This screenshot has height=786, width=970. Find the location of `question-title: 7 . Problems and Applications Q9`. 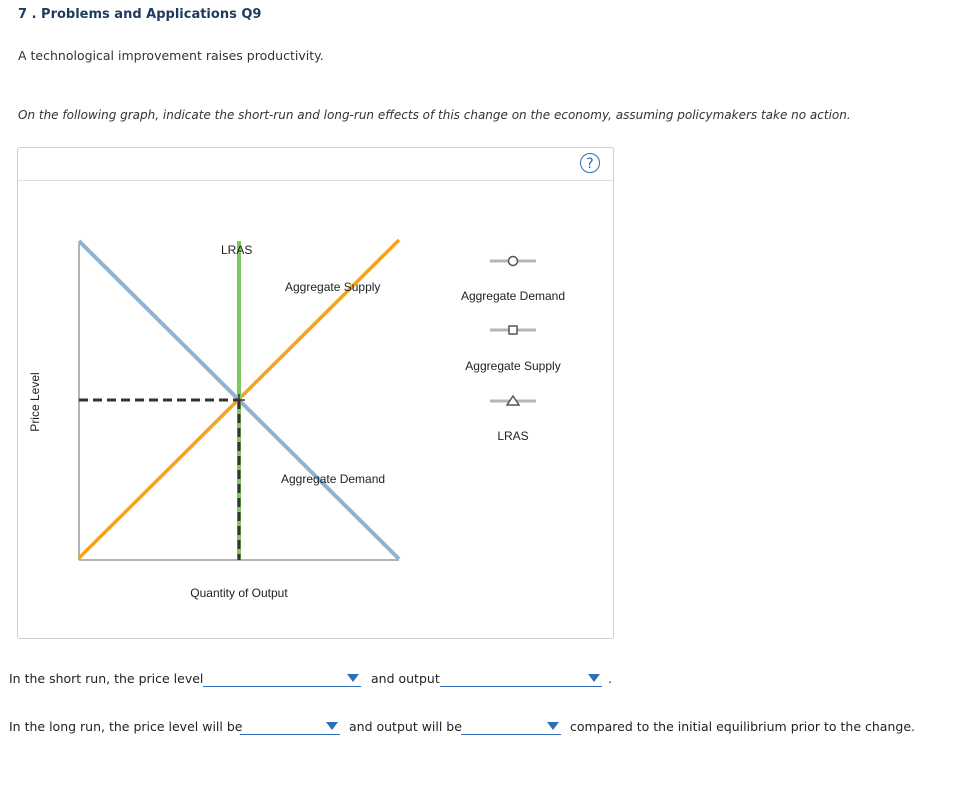

question-title: 7 . Problems and Applications Q9 is located at coordinates (140, 14).